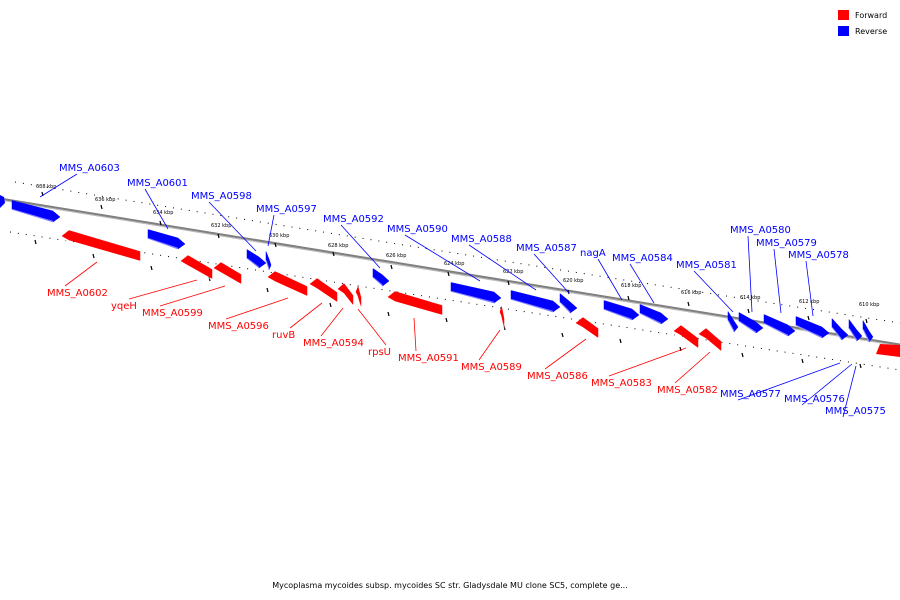 This screenshot has width=900, height=600. I want to click on gene-leader-ruvb, so click(306, 315).